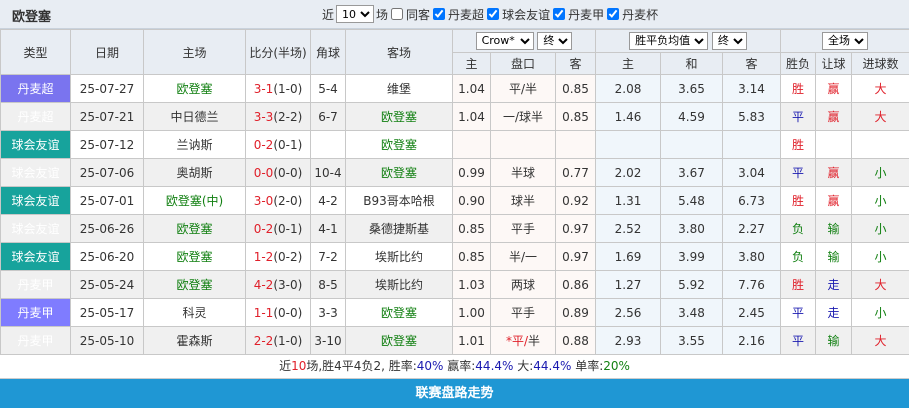  I want to click on score: 0-0(0-0), so click(278, 173).